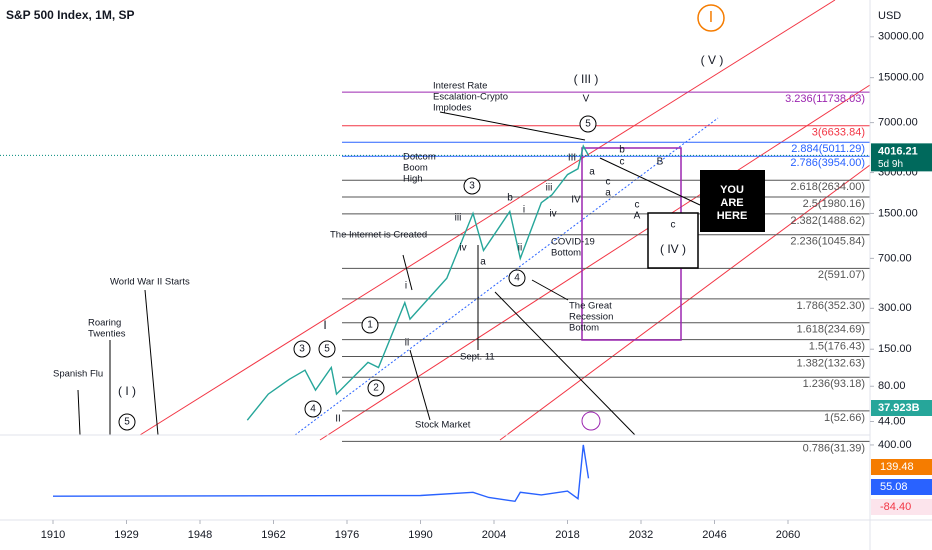 This screenshot has height=550, width=932. What do you see at coordinates (827, 187) in the screenshot?
I see `fib-label: 2.618(2634.00)` at bounding box center [827, 187].